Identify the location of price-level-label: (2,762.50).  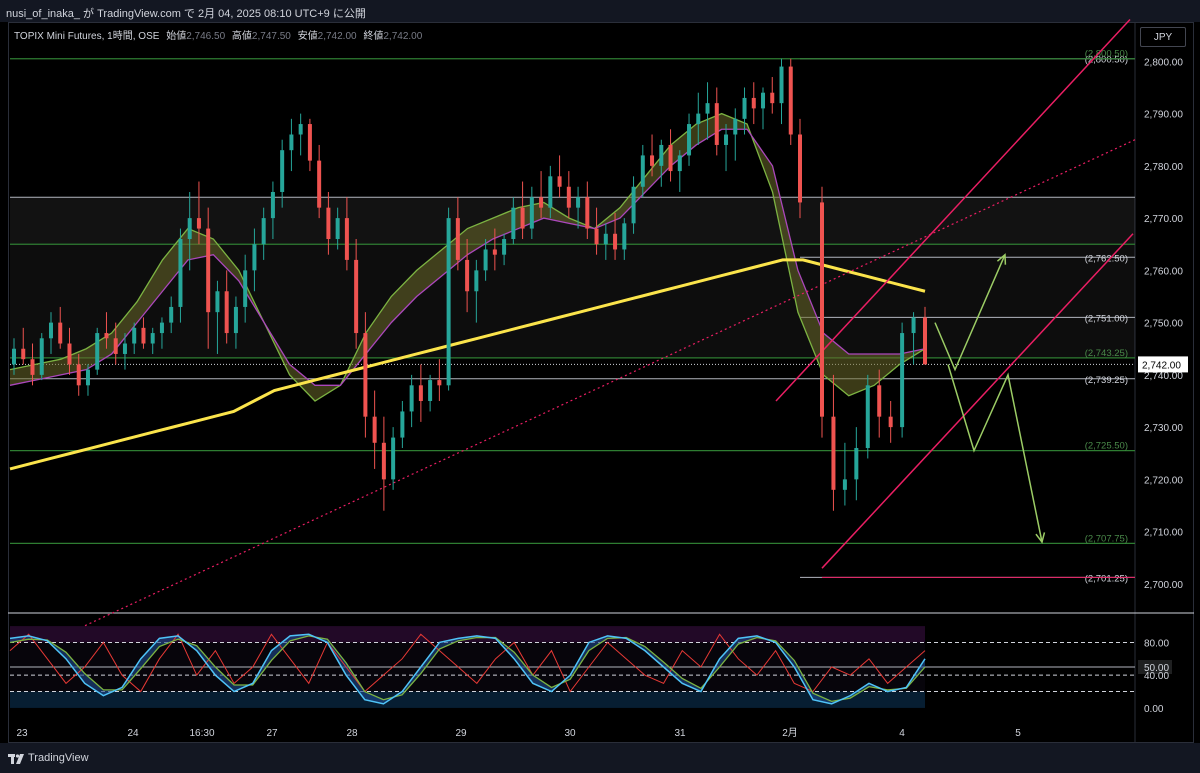
(1106, 258).